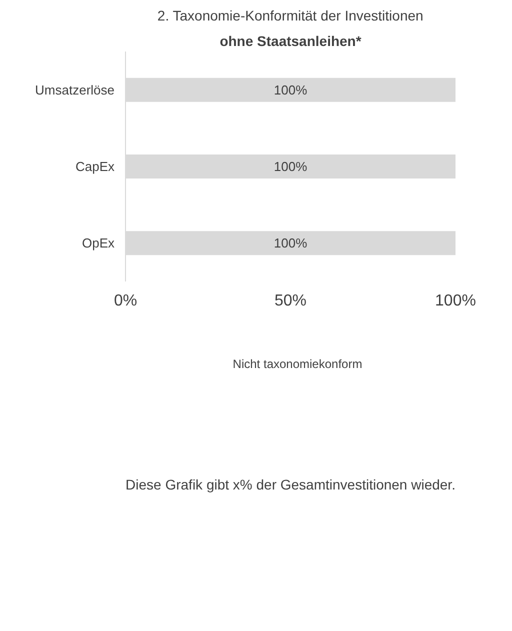 This screenshot has height=631, width=512. Describe the element at coordinates (290, 301) in the screenshot. I see `x-tick-label: 50%` at that location.